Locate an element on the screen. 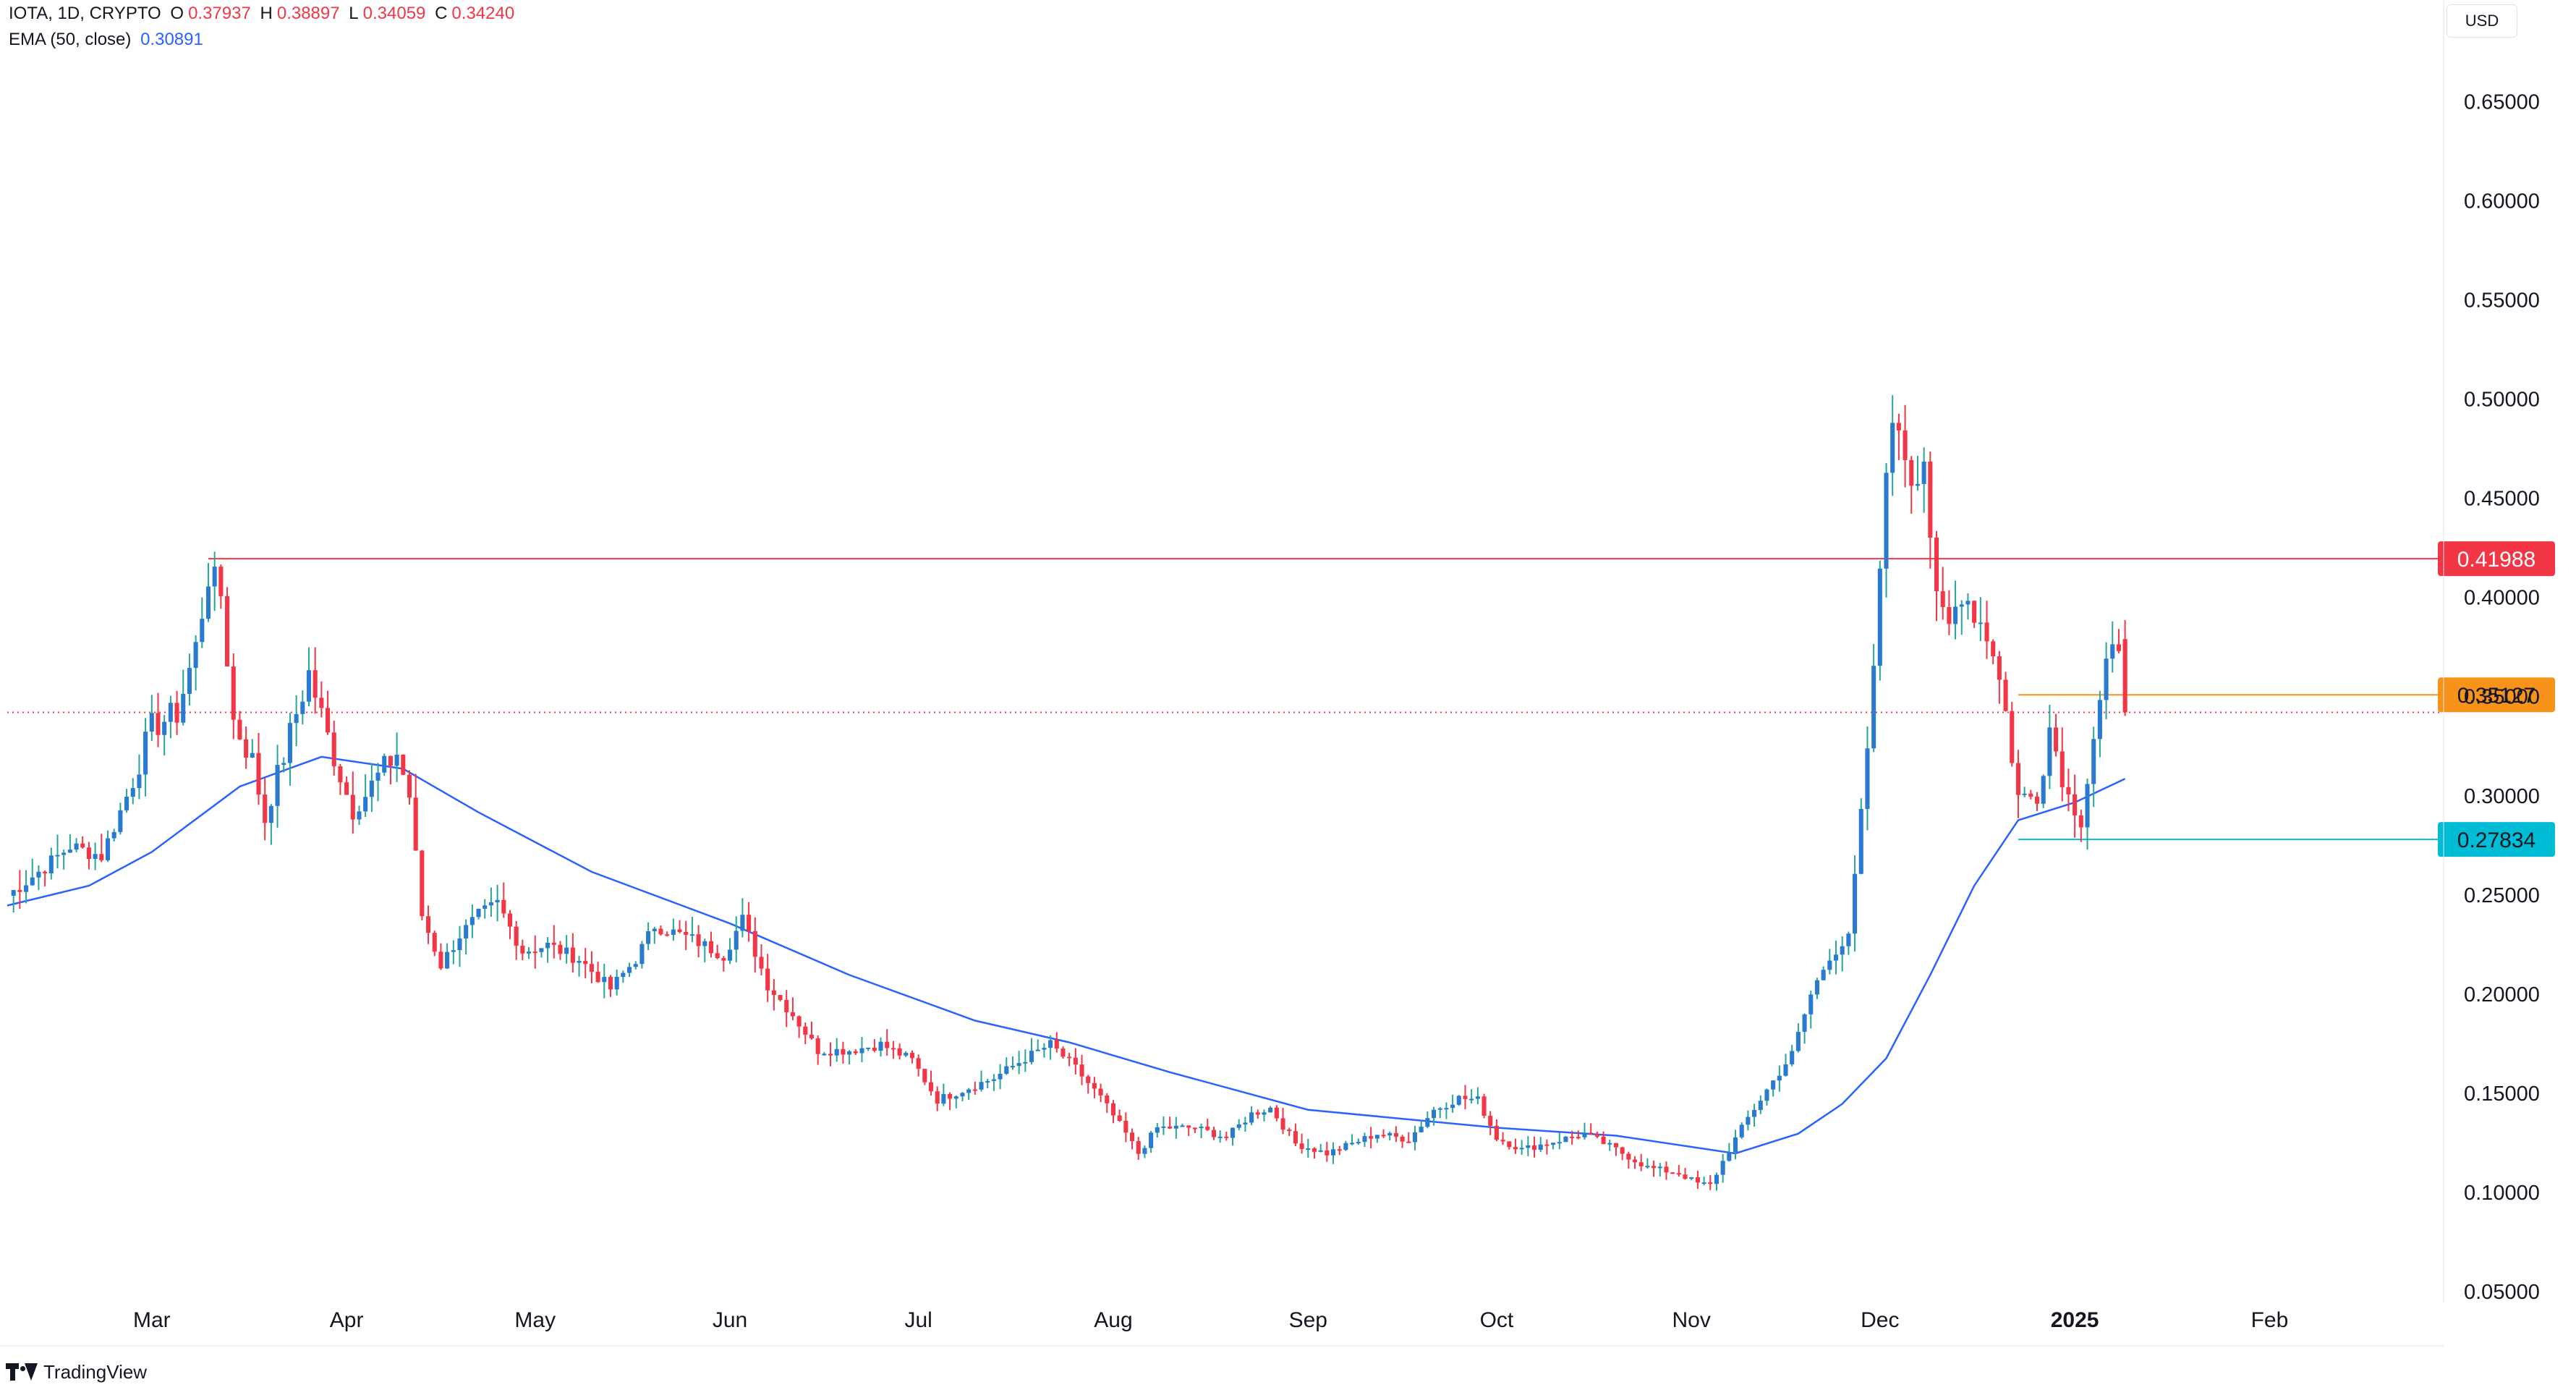 The image size is (2576, 1390). price-tick-label: 0.15000 is located at coordinates (2502, 1094).